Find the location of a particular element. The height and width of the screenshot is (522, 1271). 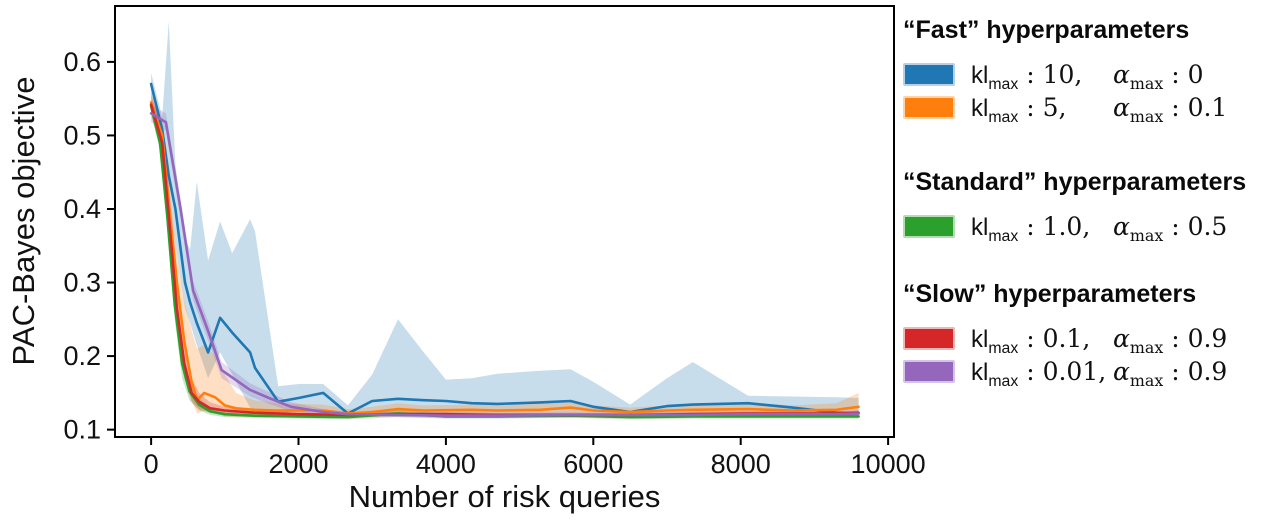

svg-text: 0.6 is located at coordinates (82, 62).